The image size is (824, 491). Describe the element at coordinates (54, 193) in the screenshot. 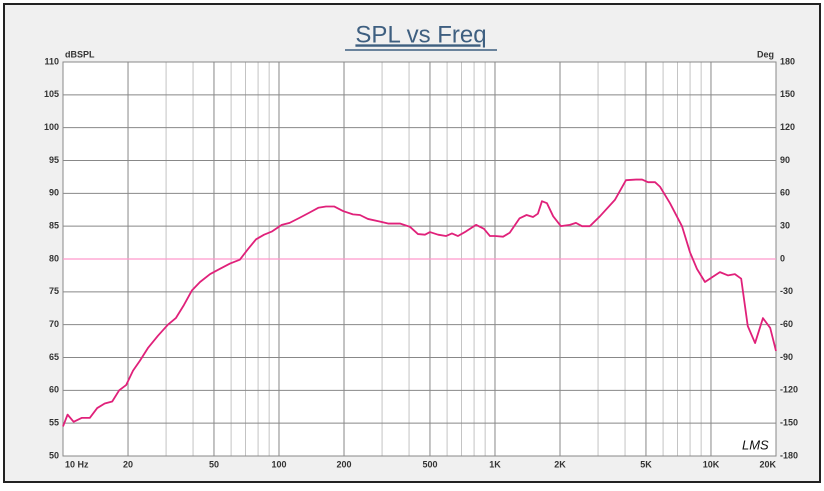

I see `y-tick-label: 90` at that location.